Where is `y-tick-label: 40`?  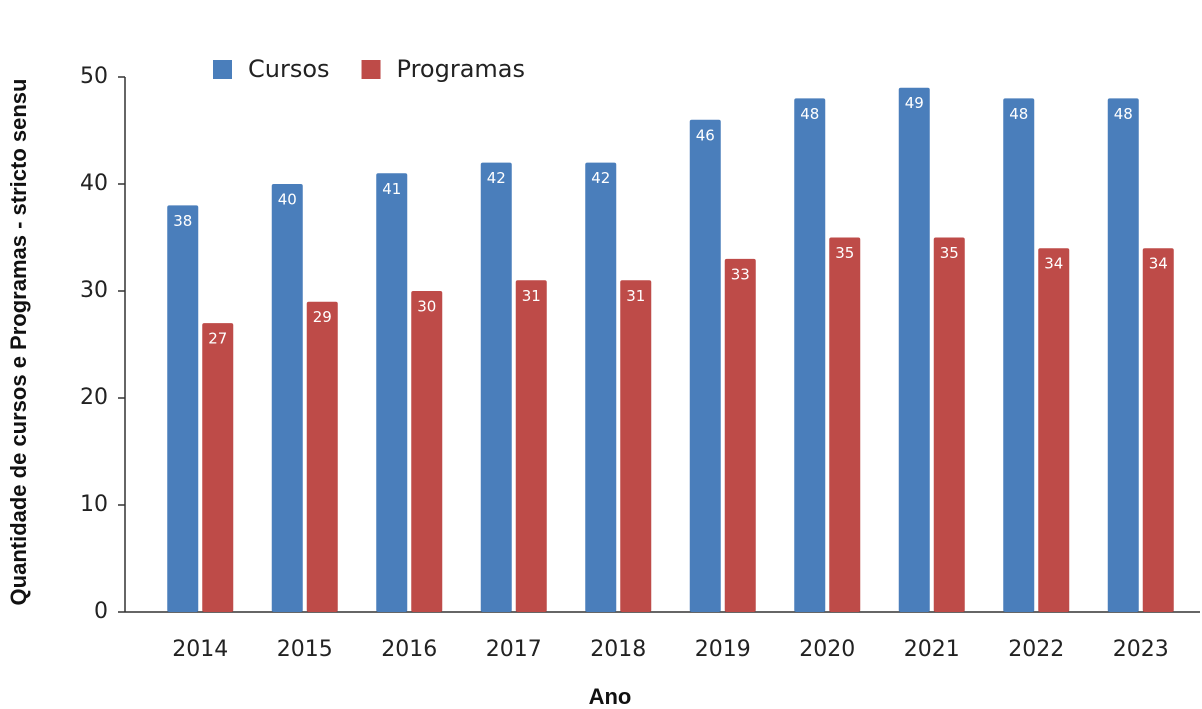
y-tick-label: 40 is located at coordinates (94, 183).